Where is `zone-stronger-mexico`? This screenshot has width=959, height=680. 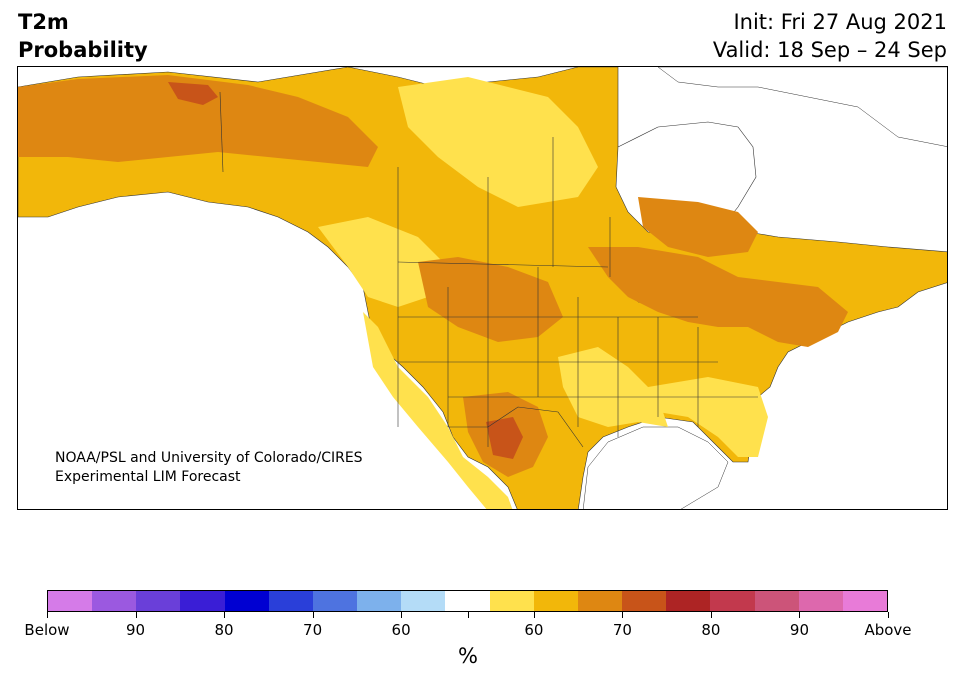 zone-stronger-mexico is located at coordinates (504, 438).